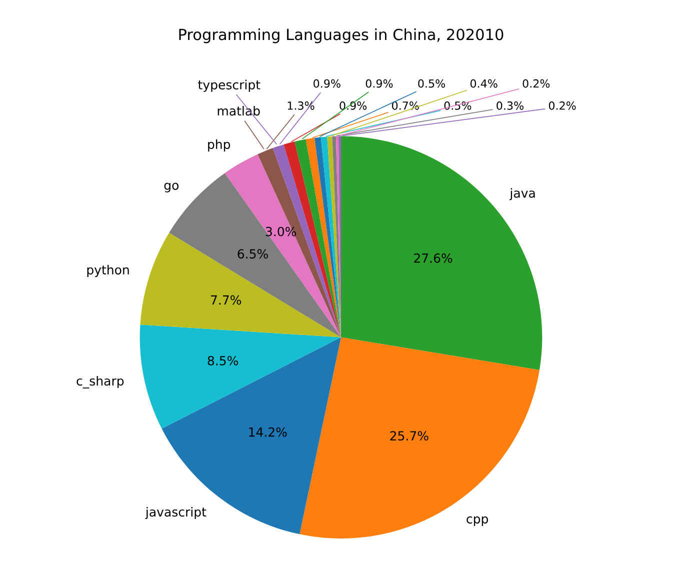 This screenshot has width=682, height=570. Describe the element at coordinates (522, 194) in the screenshot. I see `slice-label: java` at that location.